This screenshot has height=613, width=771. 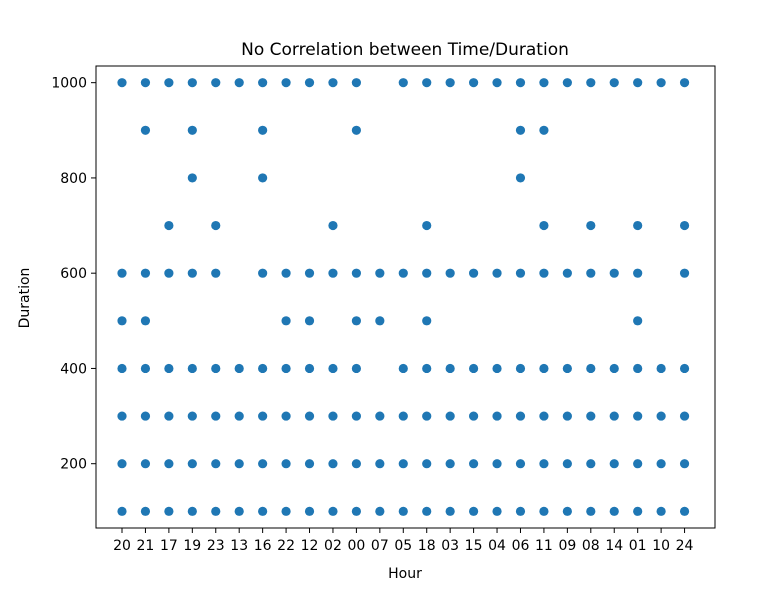 What do you see at coordinates (614, 546) in the screenshot?
I see `x-tick-label: 14` at bounding box center [614, 546].